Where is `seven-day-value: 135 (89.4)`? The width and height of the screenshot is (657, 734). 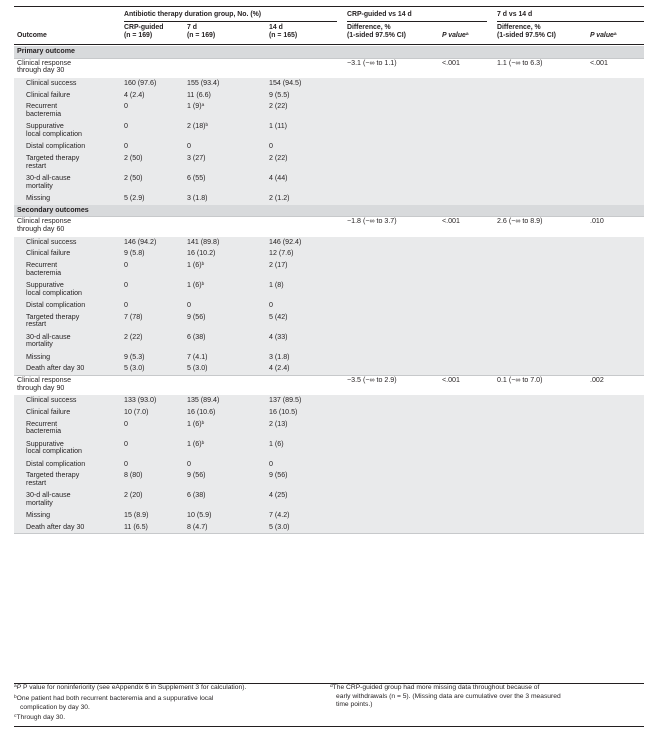 seven-day-value: 135 (89.4) is located at coordinates (203, 400).